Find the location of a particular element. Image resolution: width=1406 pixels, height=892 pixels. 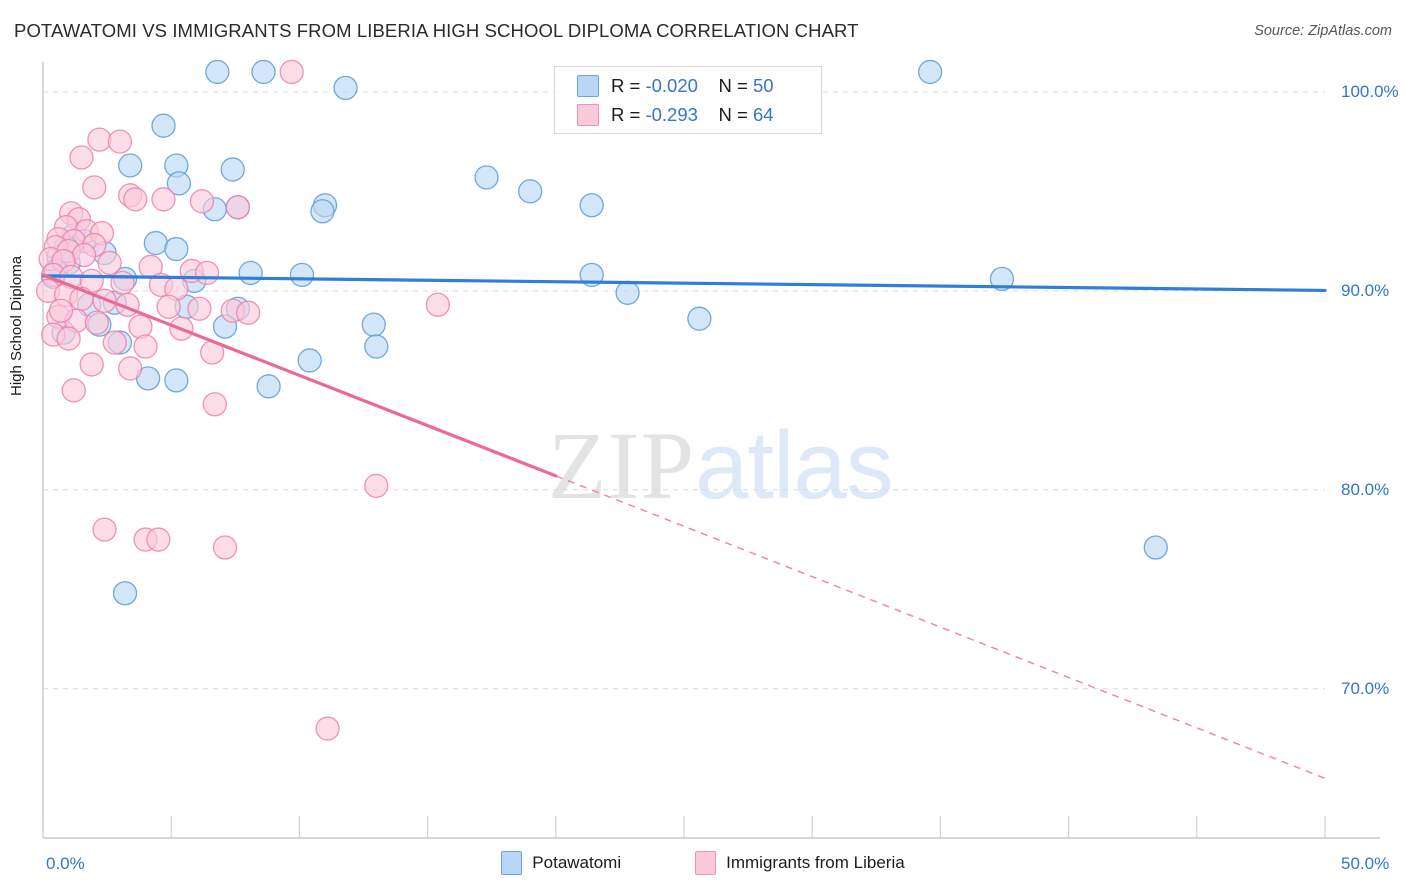

n-label-2: N = is located at coordinates (733, 114).